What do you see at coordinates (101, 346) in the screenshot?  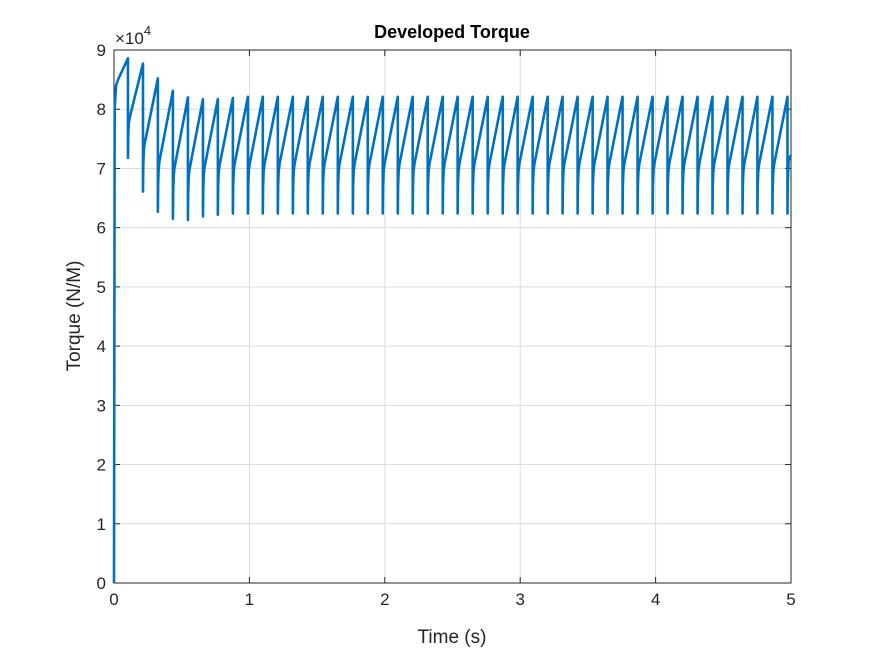 I see `y-tick-label: 4` at bounding box center [101, 346].